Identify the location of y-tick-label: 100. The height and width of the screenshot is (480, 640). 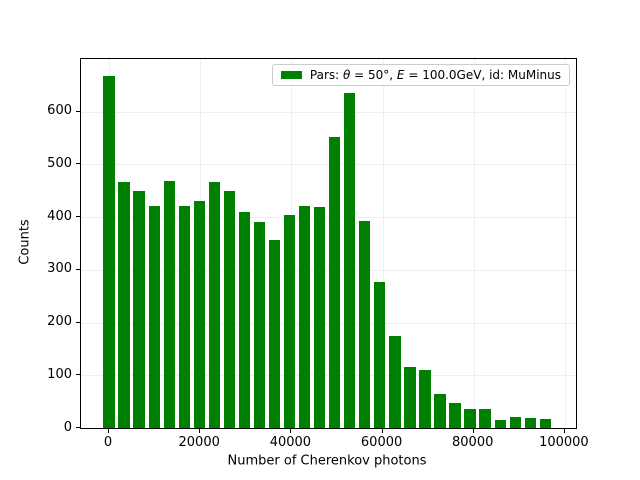
(59, 374).